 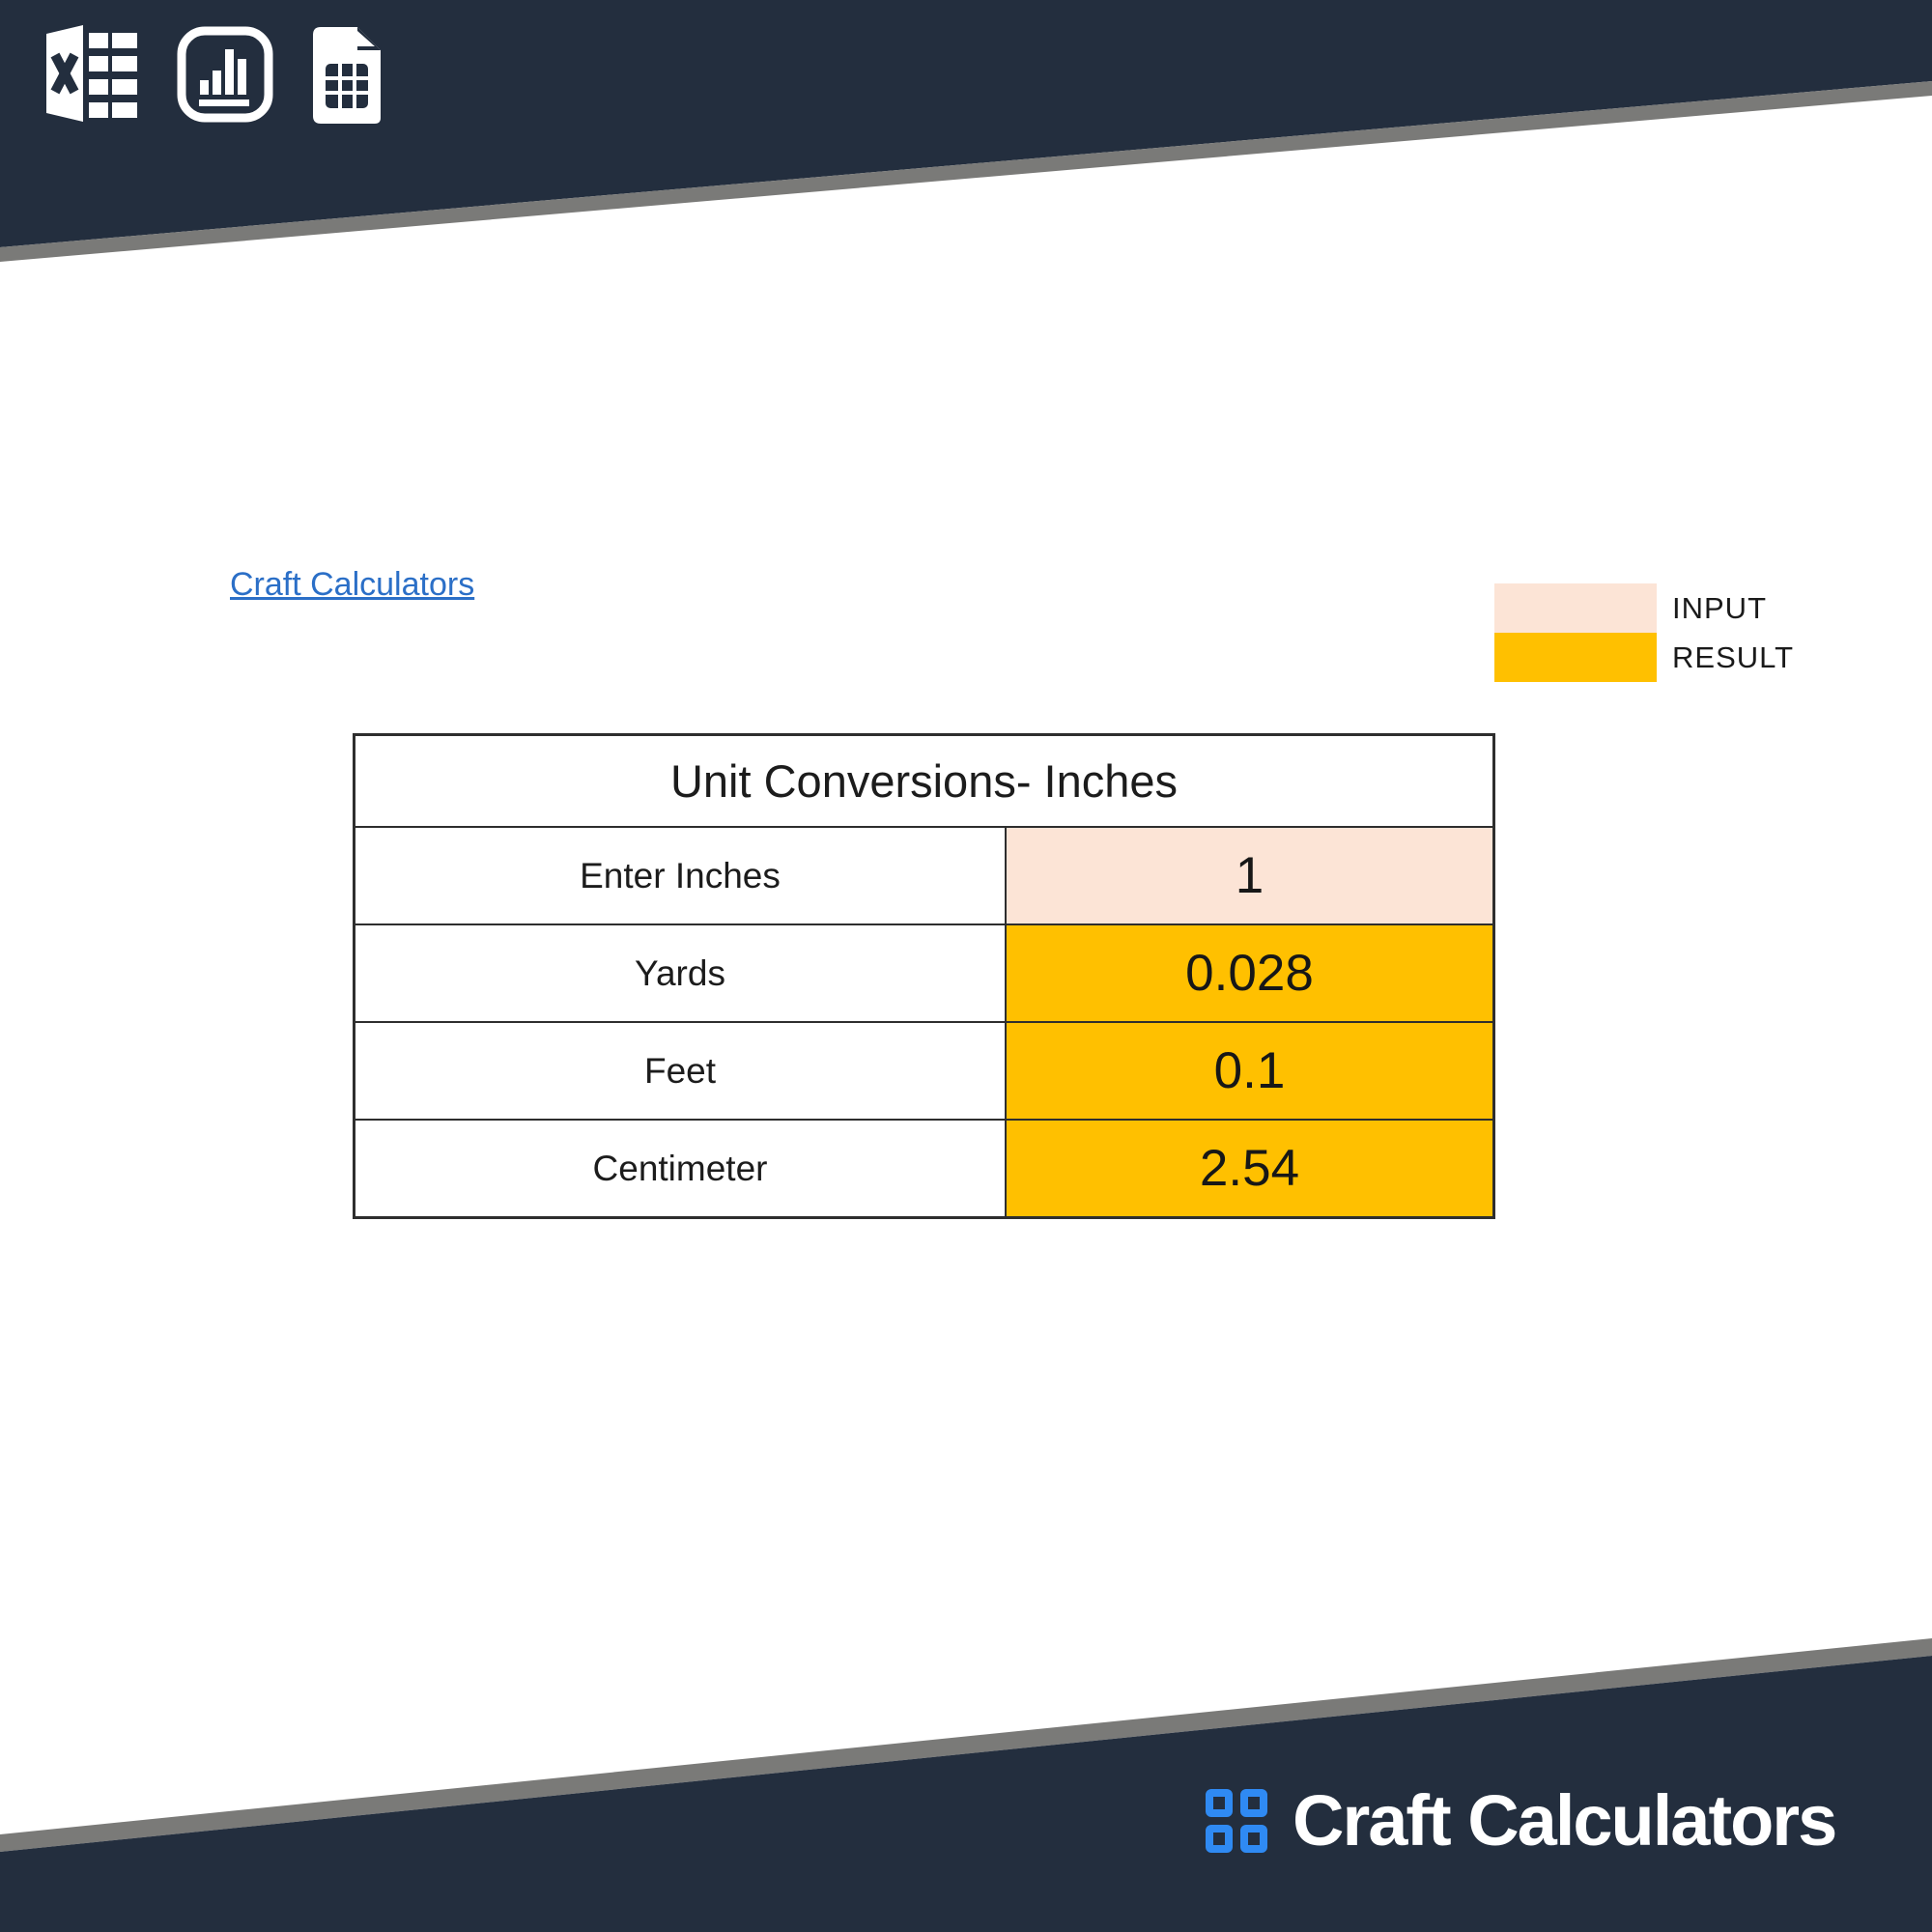 What do you see at coordinates (1248, 973) in the screenshot?
I see `yards-result-cell: 0.028` at bounding box center [1248, 973].